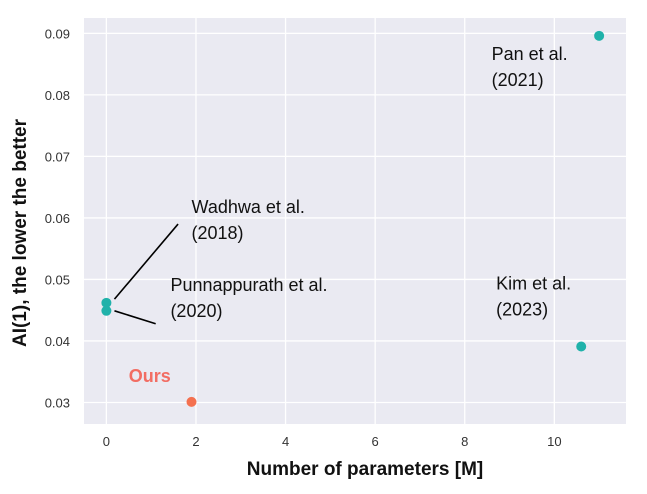 Image resolution: width=647 pixels, height=494 pixels. I want to click on y-tick-label: 0.09, so click(57, 33).